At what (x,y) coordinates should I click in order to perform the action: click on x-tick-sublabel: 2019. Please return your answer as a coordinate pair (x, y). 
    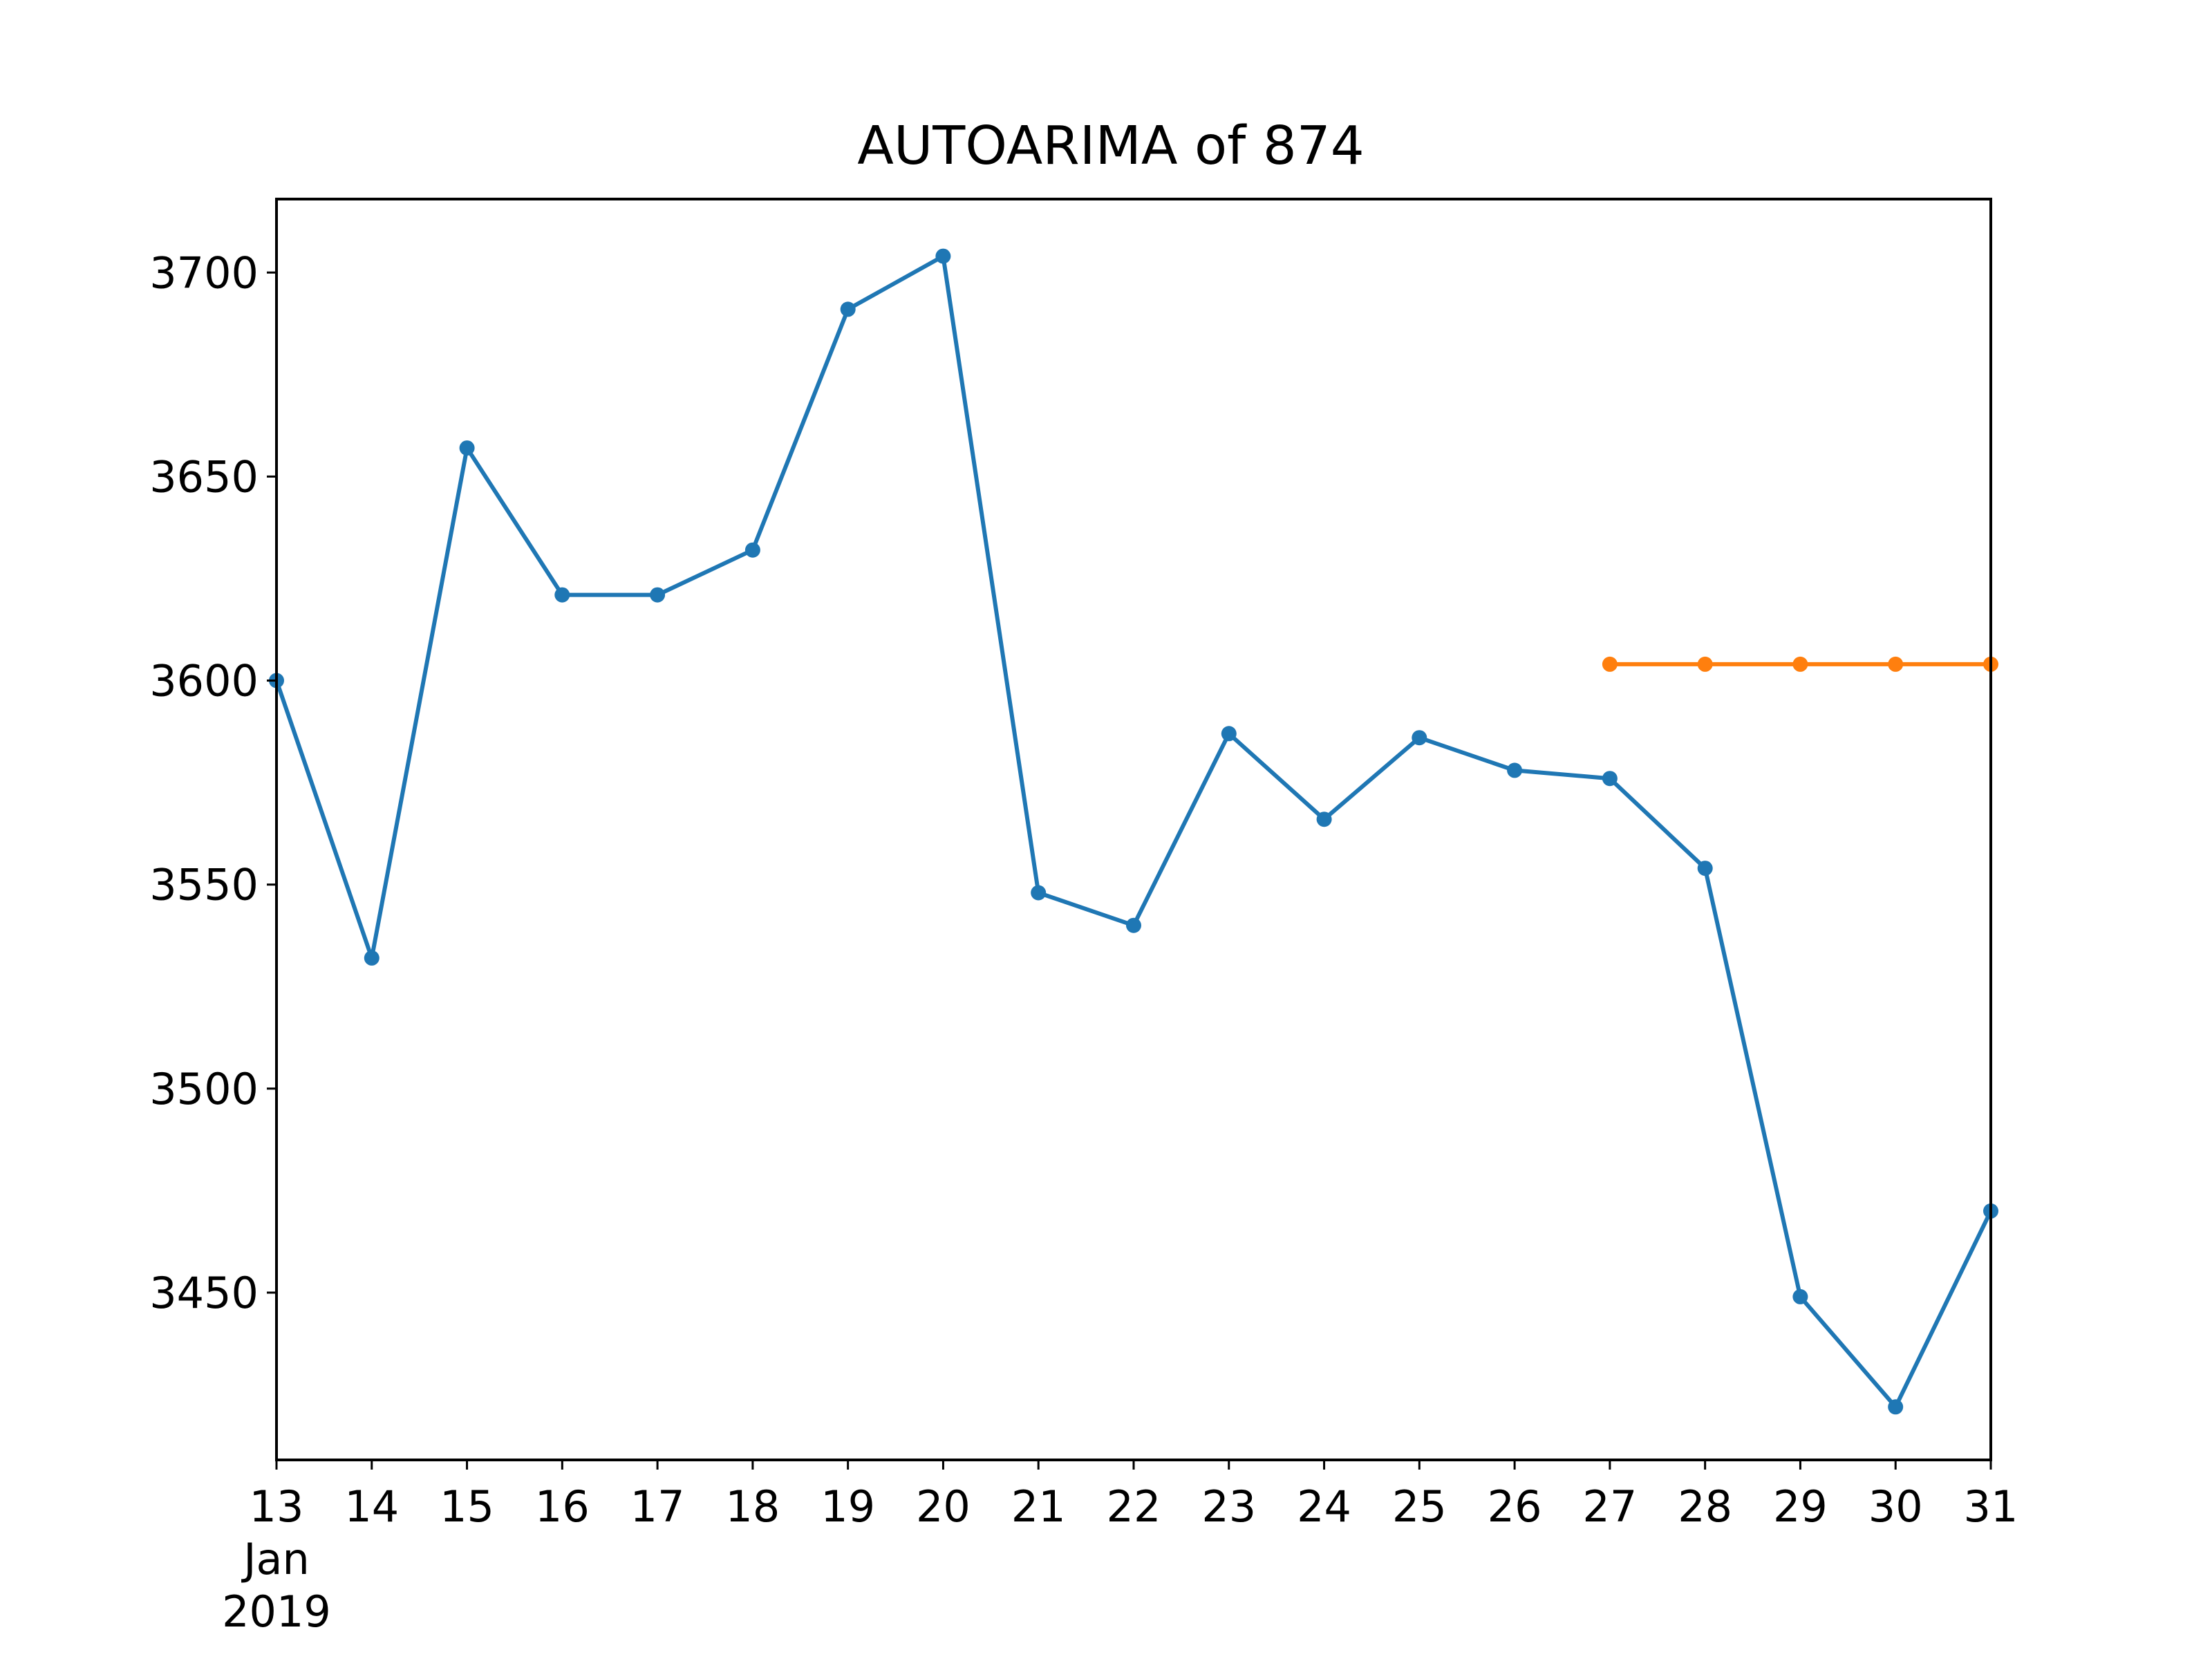
    Looking at the image, I should click on (276, 1611).